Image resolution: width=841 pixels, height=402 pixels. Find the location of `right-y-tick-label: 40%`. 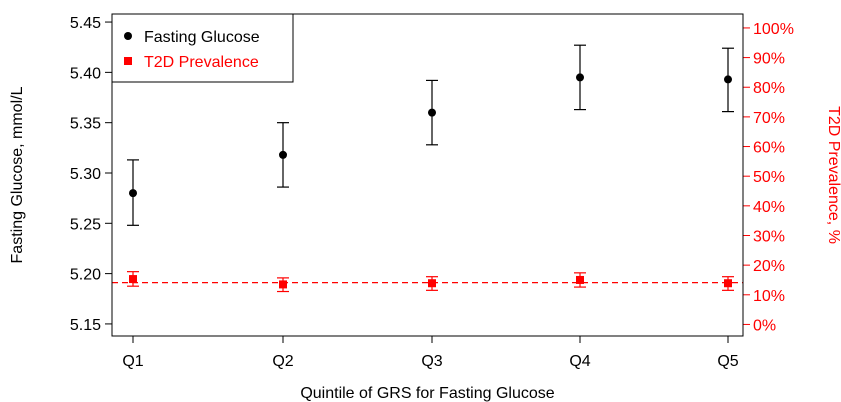

right-y-tick-label: 40% is located at coordinates (769, 207).